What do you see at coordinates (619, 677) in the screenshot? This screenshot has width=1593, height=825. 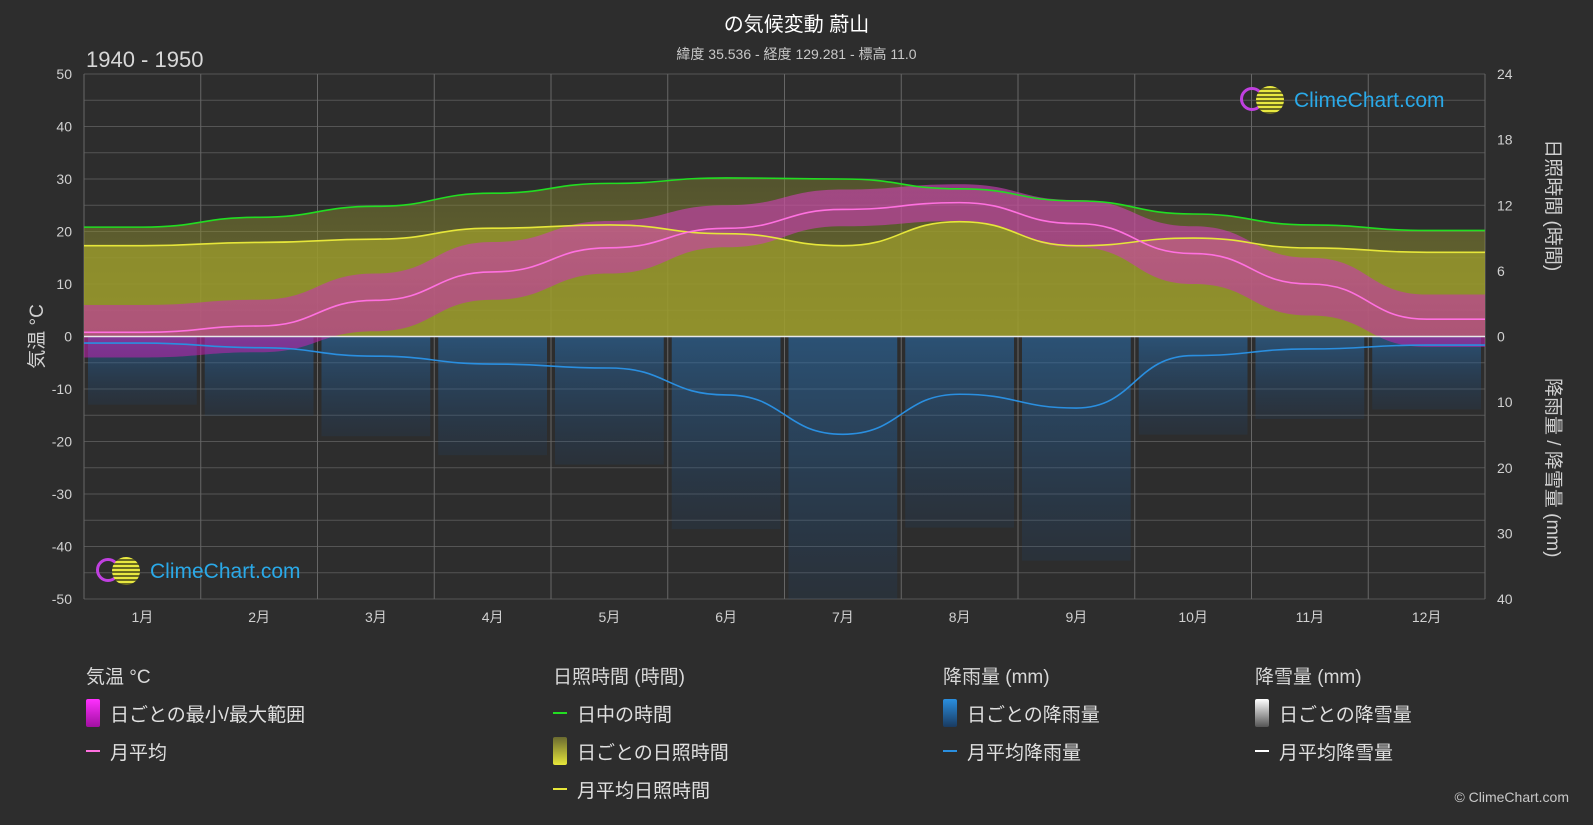 I see `legend-head-sunshine: 日照時間 (時間)` at bounding box center [619, 677].